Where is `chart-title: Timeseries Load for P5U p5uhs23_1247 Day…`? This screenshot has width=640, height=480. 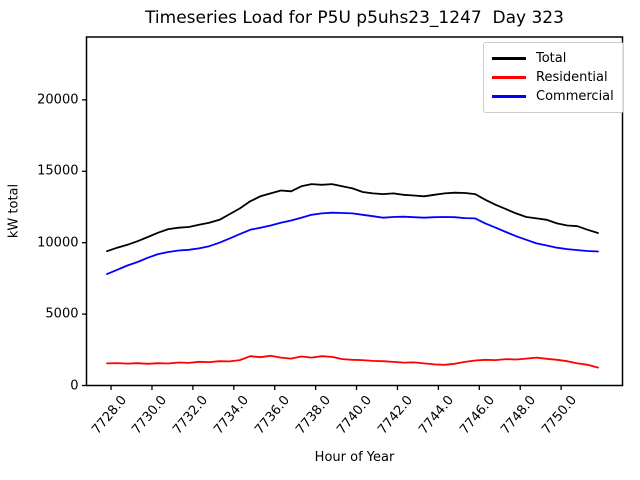 chart-title: Timeseries Load for P5U p5uhs23_1247 Day… is located at coordinates (354, 18).